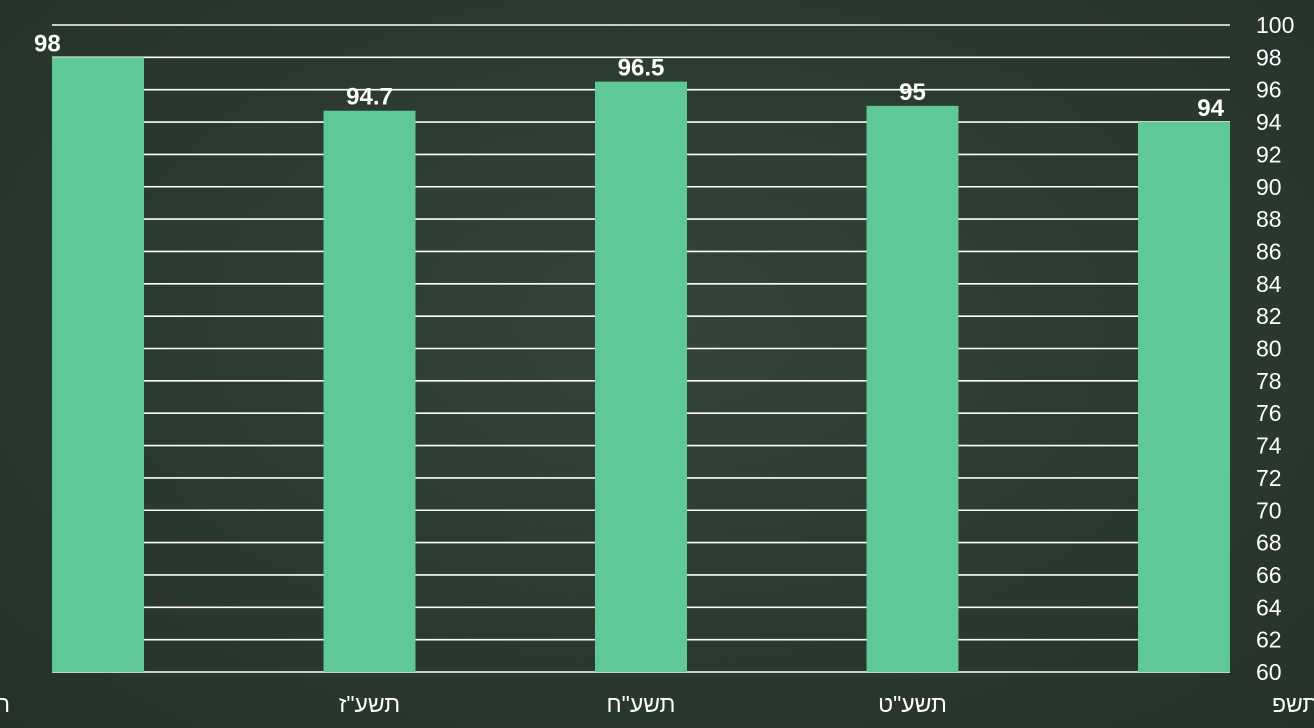 The width and height of the screenshot is (1314, 728). I want to click on y-tick-label: 62, so click(1269, 640).